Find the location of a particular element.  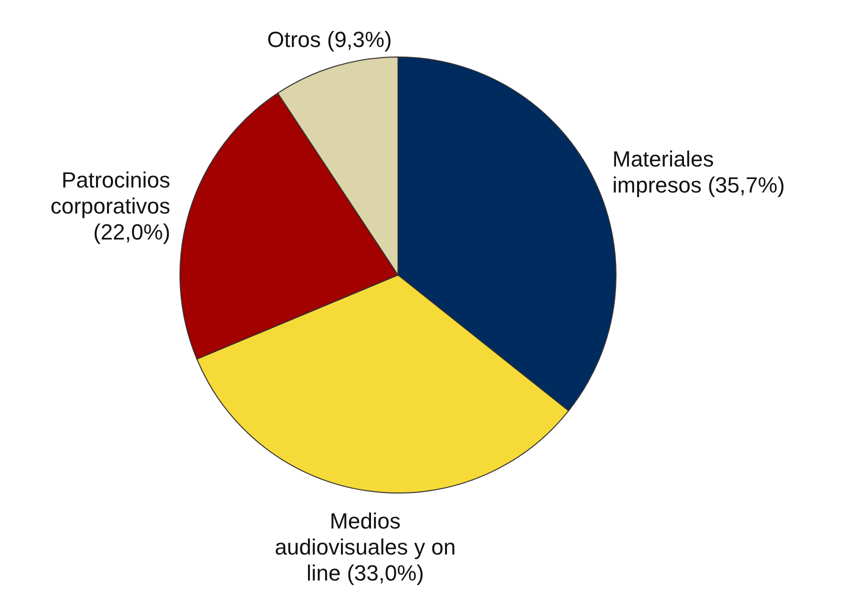

data-label: (22,0%) is located at coordinates (131, 231).